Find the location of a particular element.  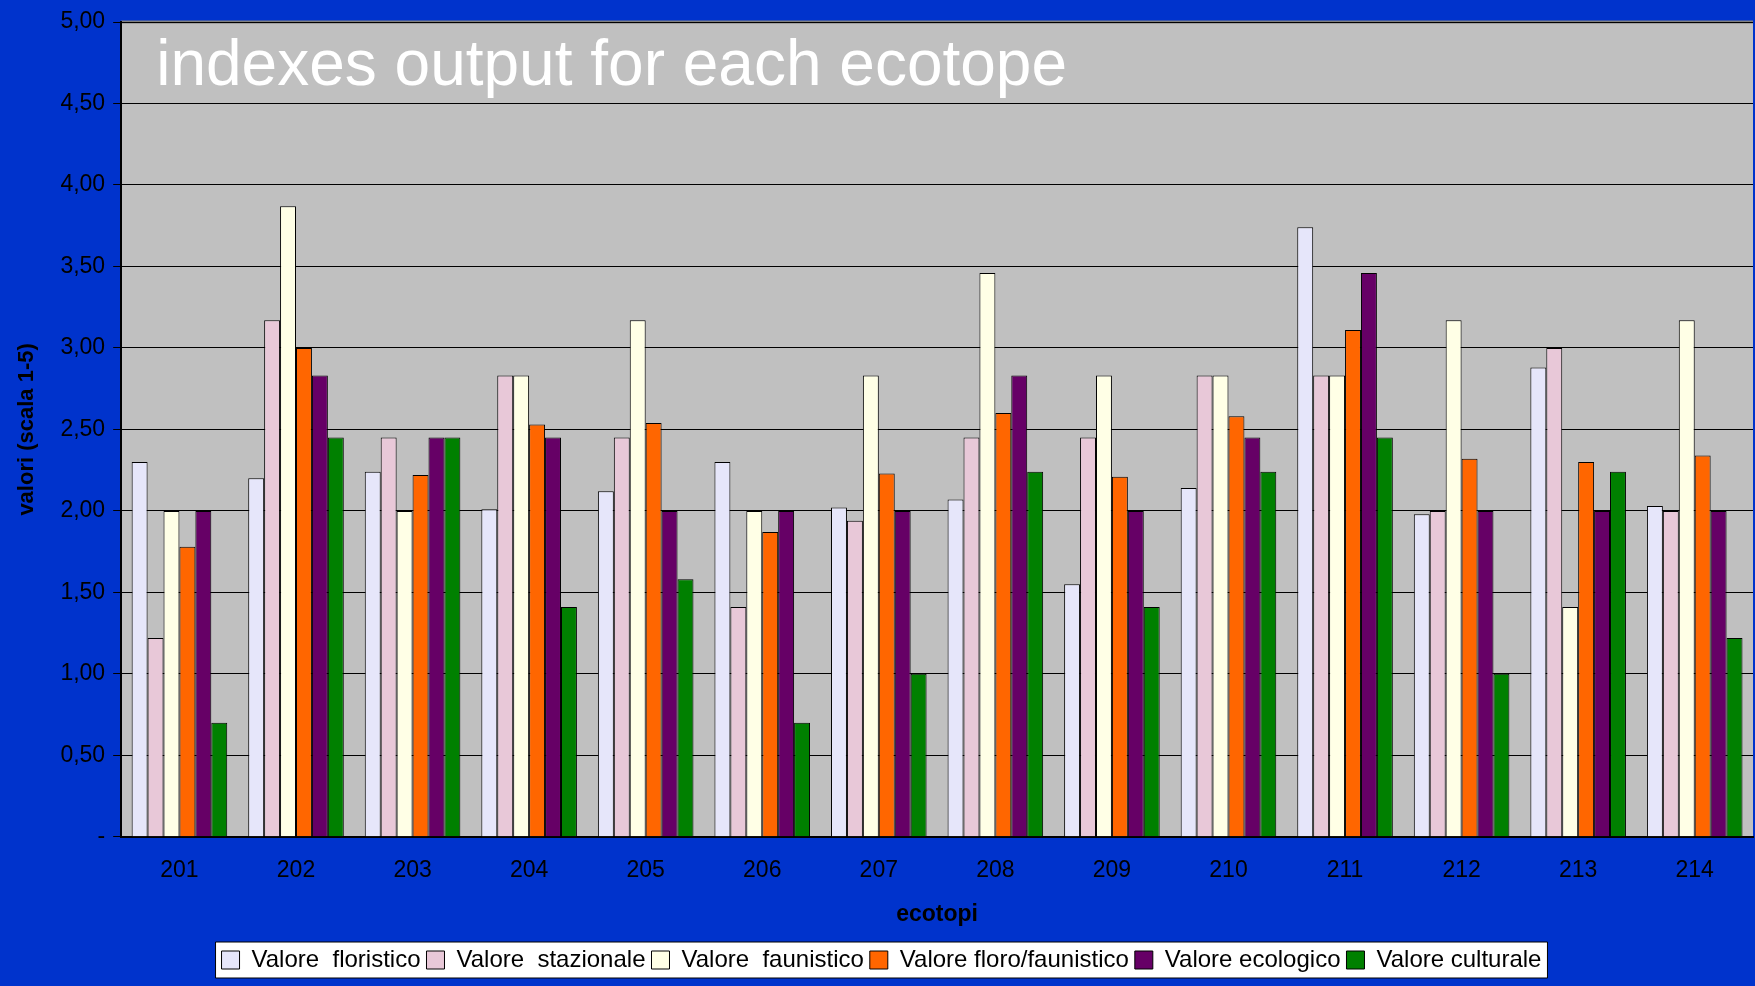

x-tick-label: 209 is located at coordinates (1112, 868).